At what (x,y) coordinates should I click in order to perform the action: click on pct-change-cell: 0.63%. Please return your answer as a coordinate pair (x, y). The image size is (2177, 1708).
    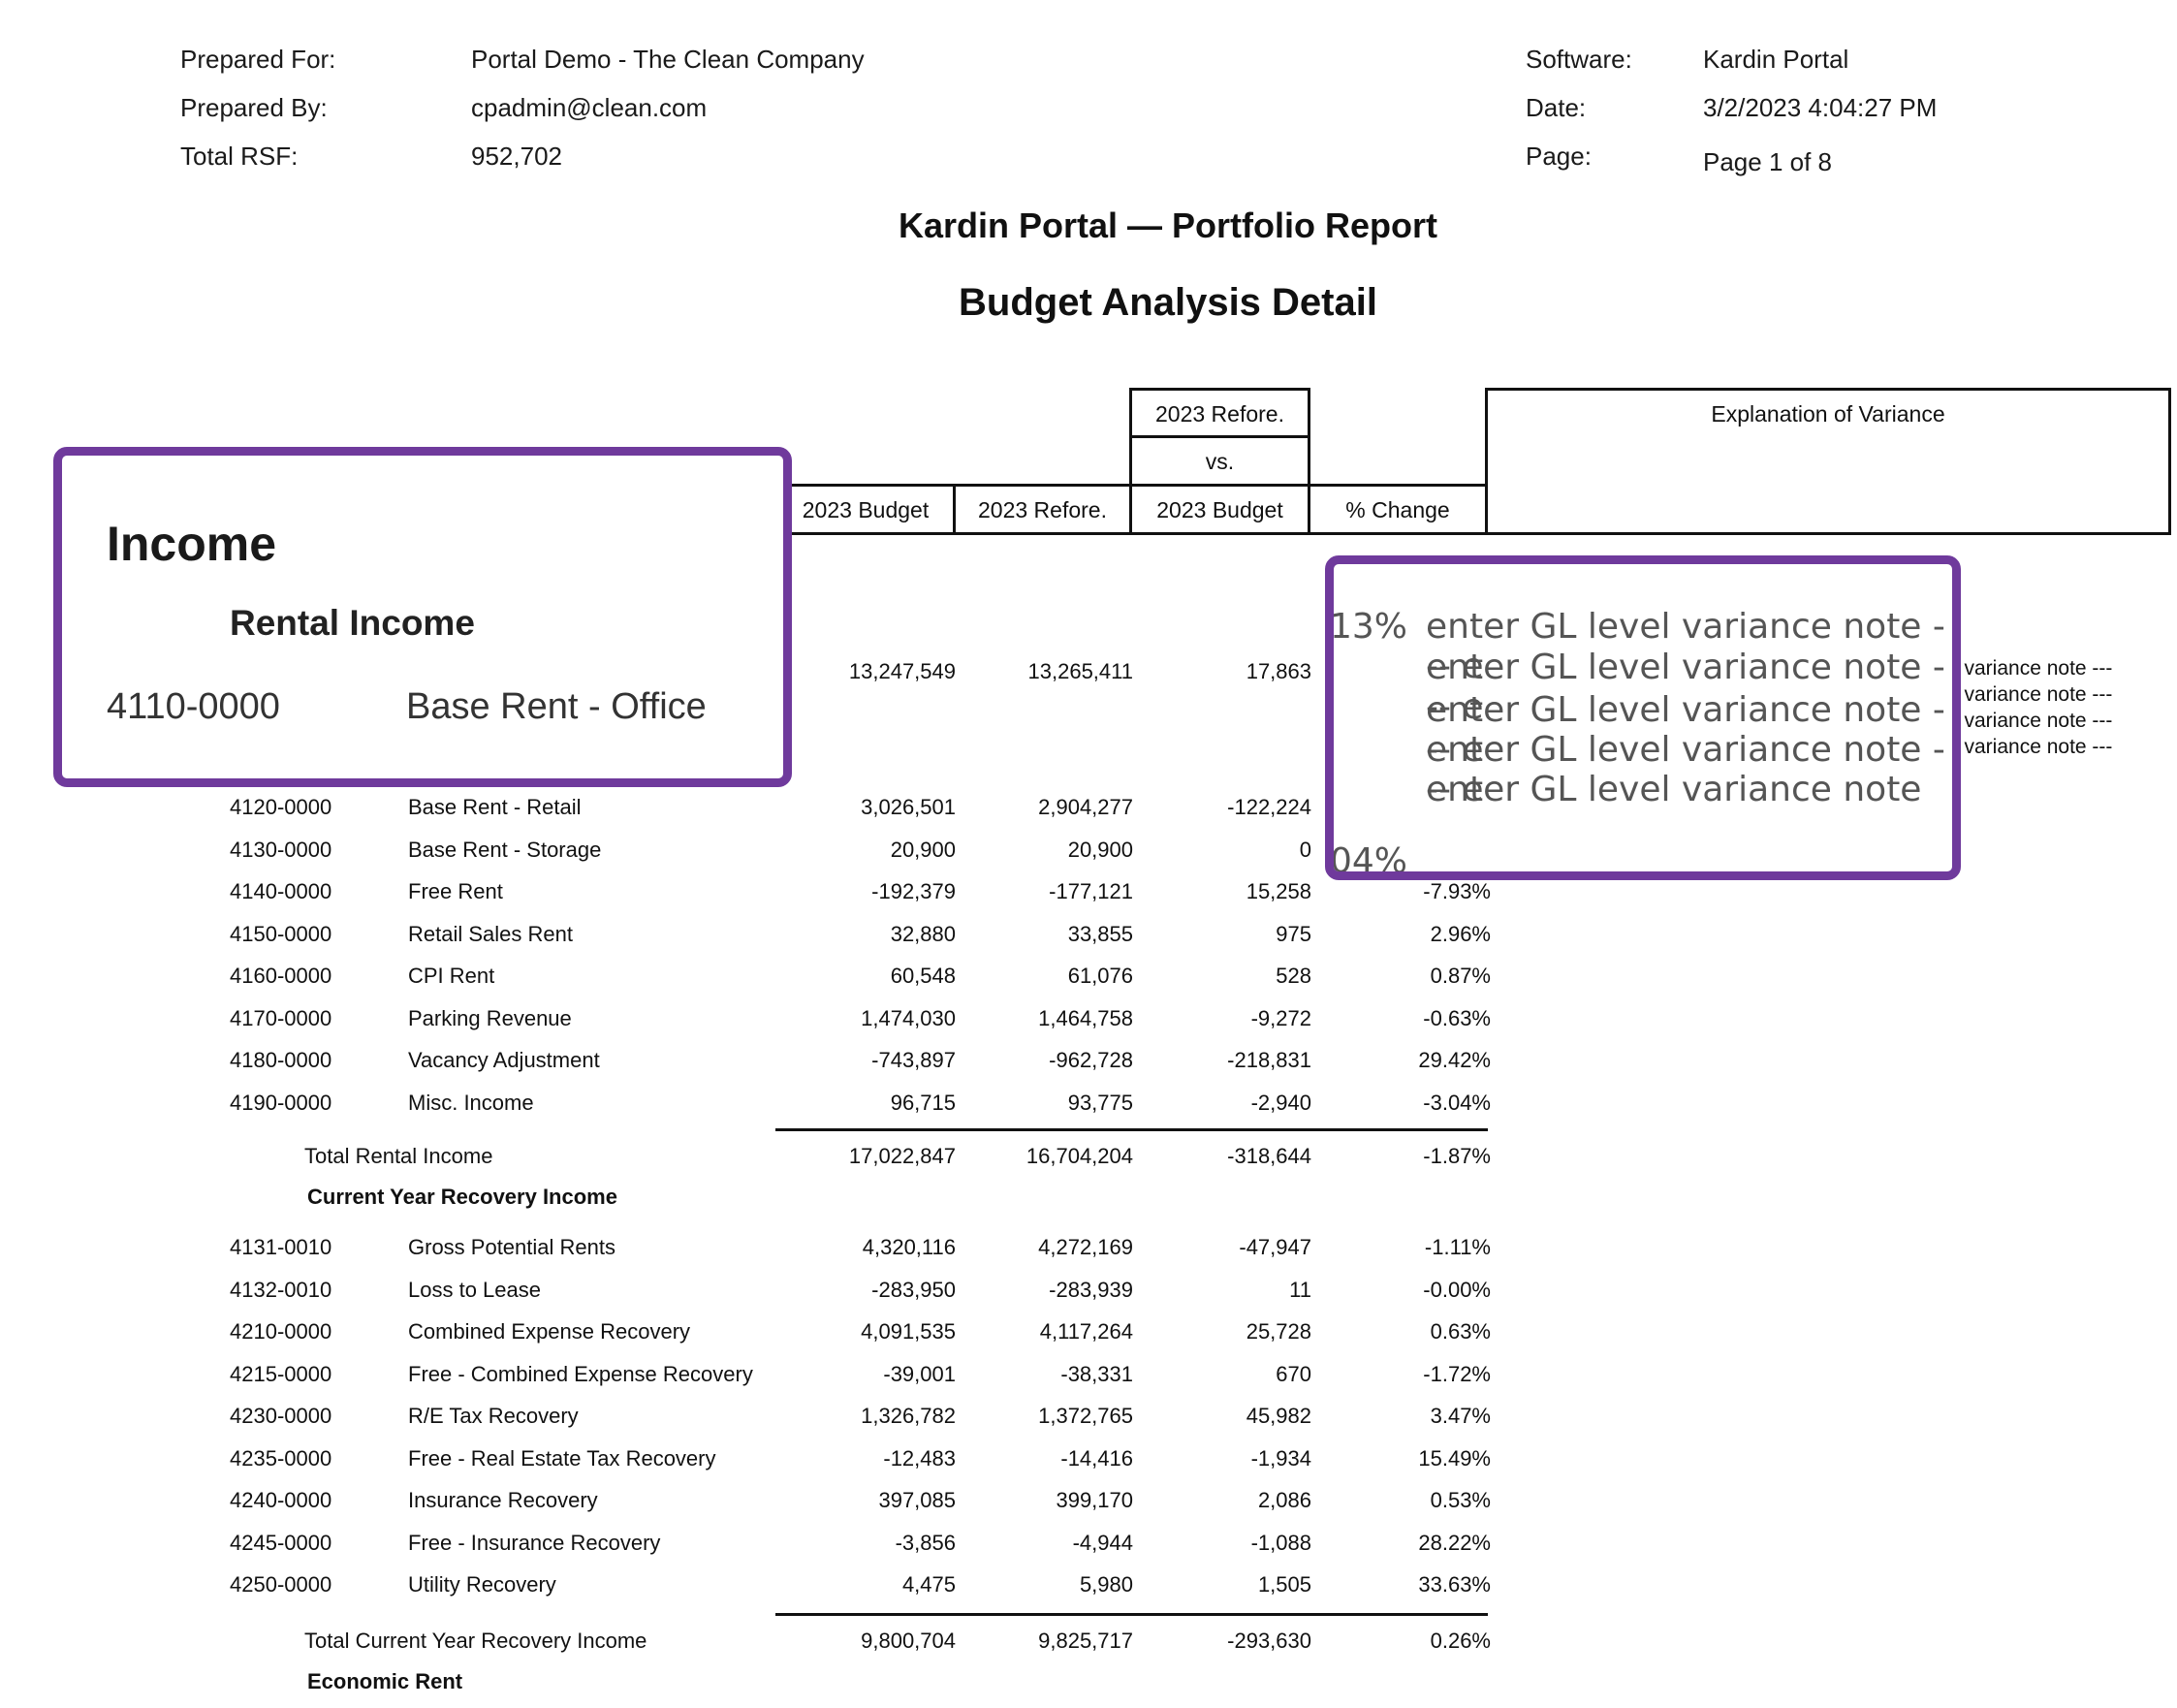
    Looking at the image, I should click on (1460, 1331).